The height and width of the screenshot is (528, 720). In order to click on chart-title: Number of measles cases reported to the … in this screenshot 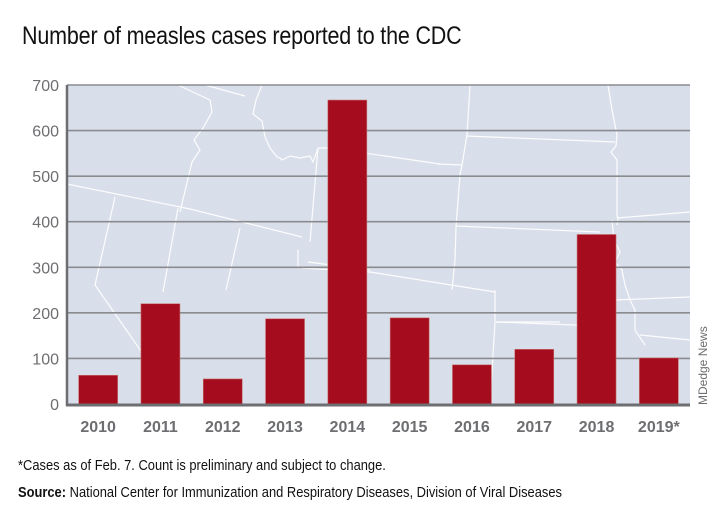, I will do `click(242, 36)`.